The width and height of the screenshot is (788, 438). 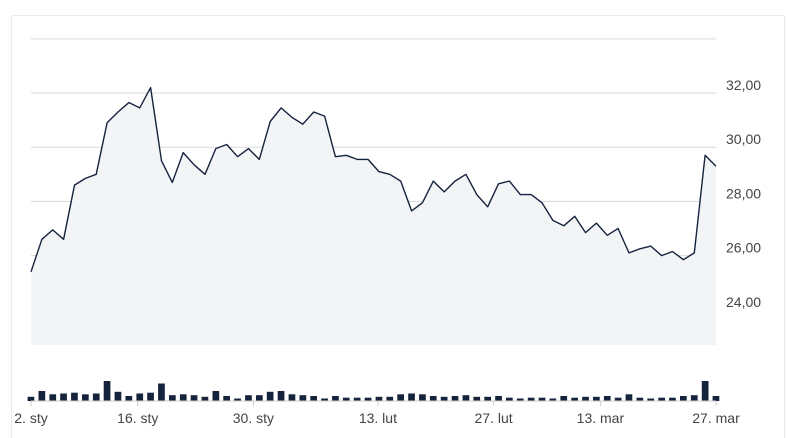 I want to click on y-tick-label: 32,00, so click(x=743, y=85).